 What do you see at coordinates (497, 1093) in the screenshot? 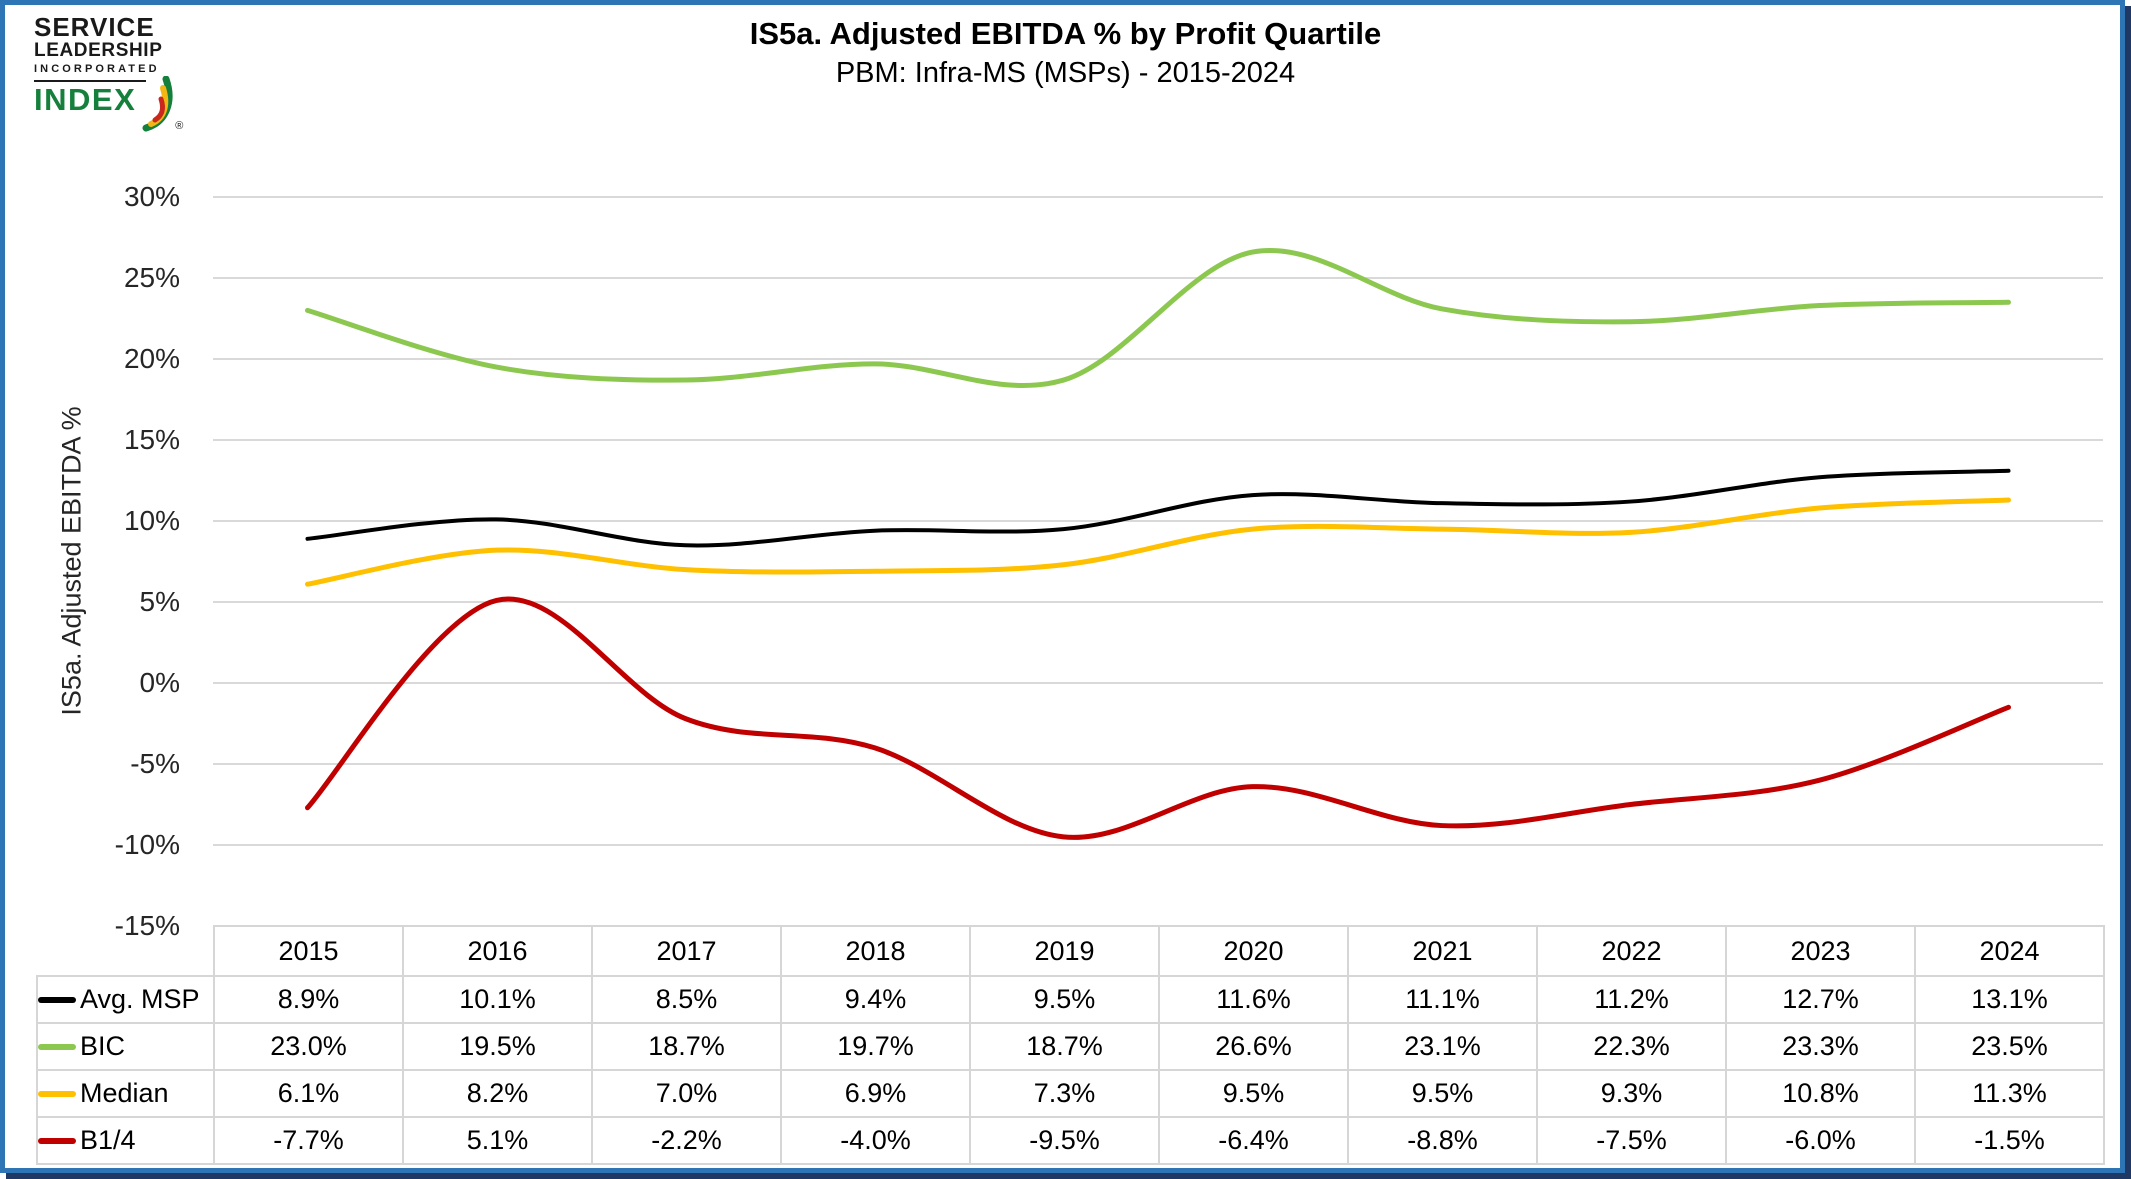
I see `value-cell: 8.2%` at bounding box center [497, 1093].